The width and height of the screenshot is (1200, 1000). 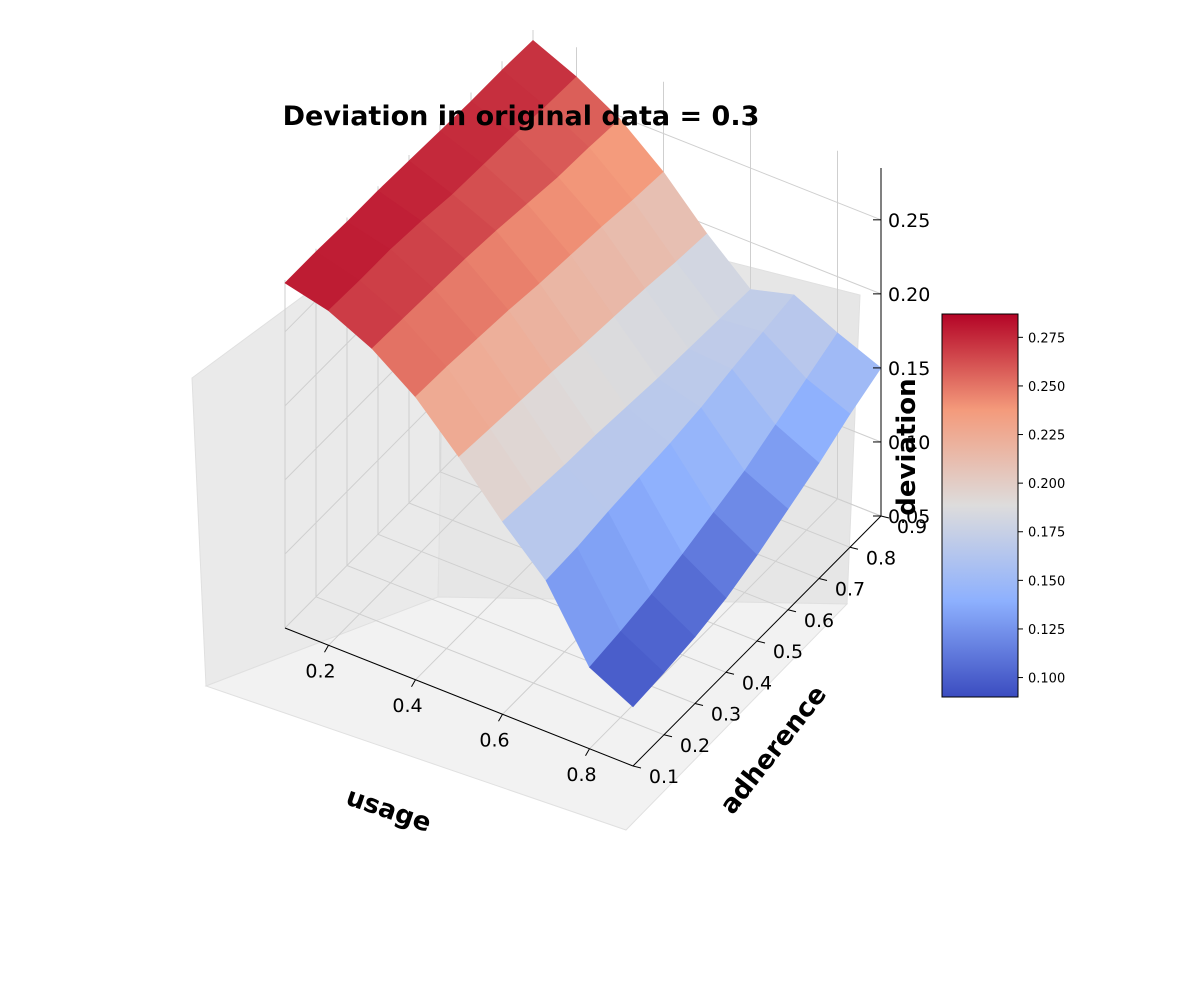 What do you see at coordinates (1046, 387) in the screenshot?
I see `colorbar-tick-label: 0.250` at bounding box center [1046, 387].